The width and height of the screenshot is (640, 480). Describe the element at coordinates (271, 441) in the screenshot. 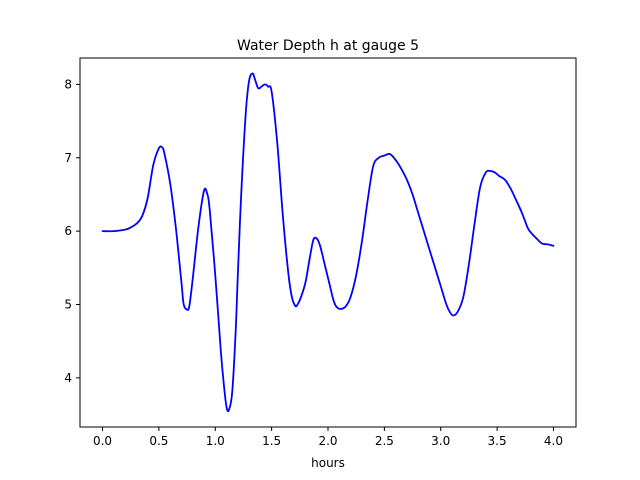

I see `x-tick-label: 1.5` at that location.